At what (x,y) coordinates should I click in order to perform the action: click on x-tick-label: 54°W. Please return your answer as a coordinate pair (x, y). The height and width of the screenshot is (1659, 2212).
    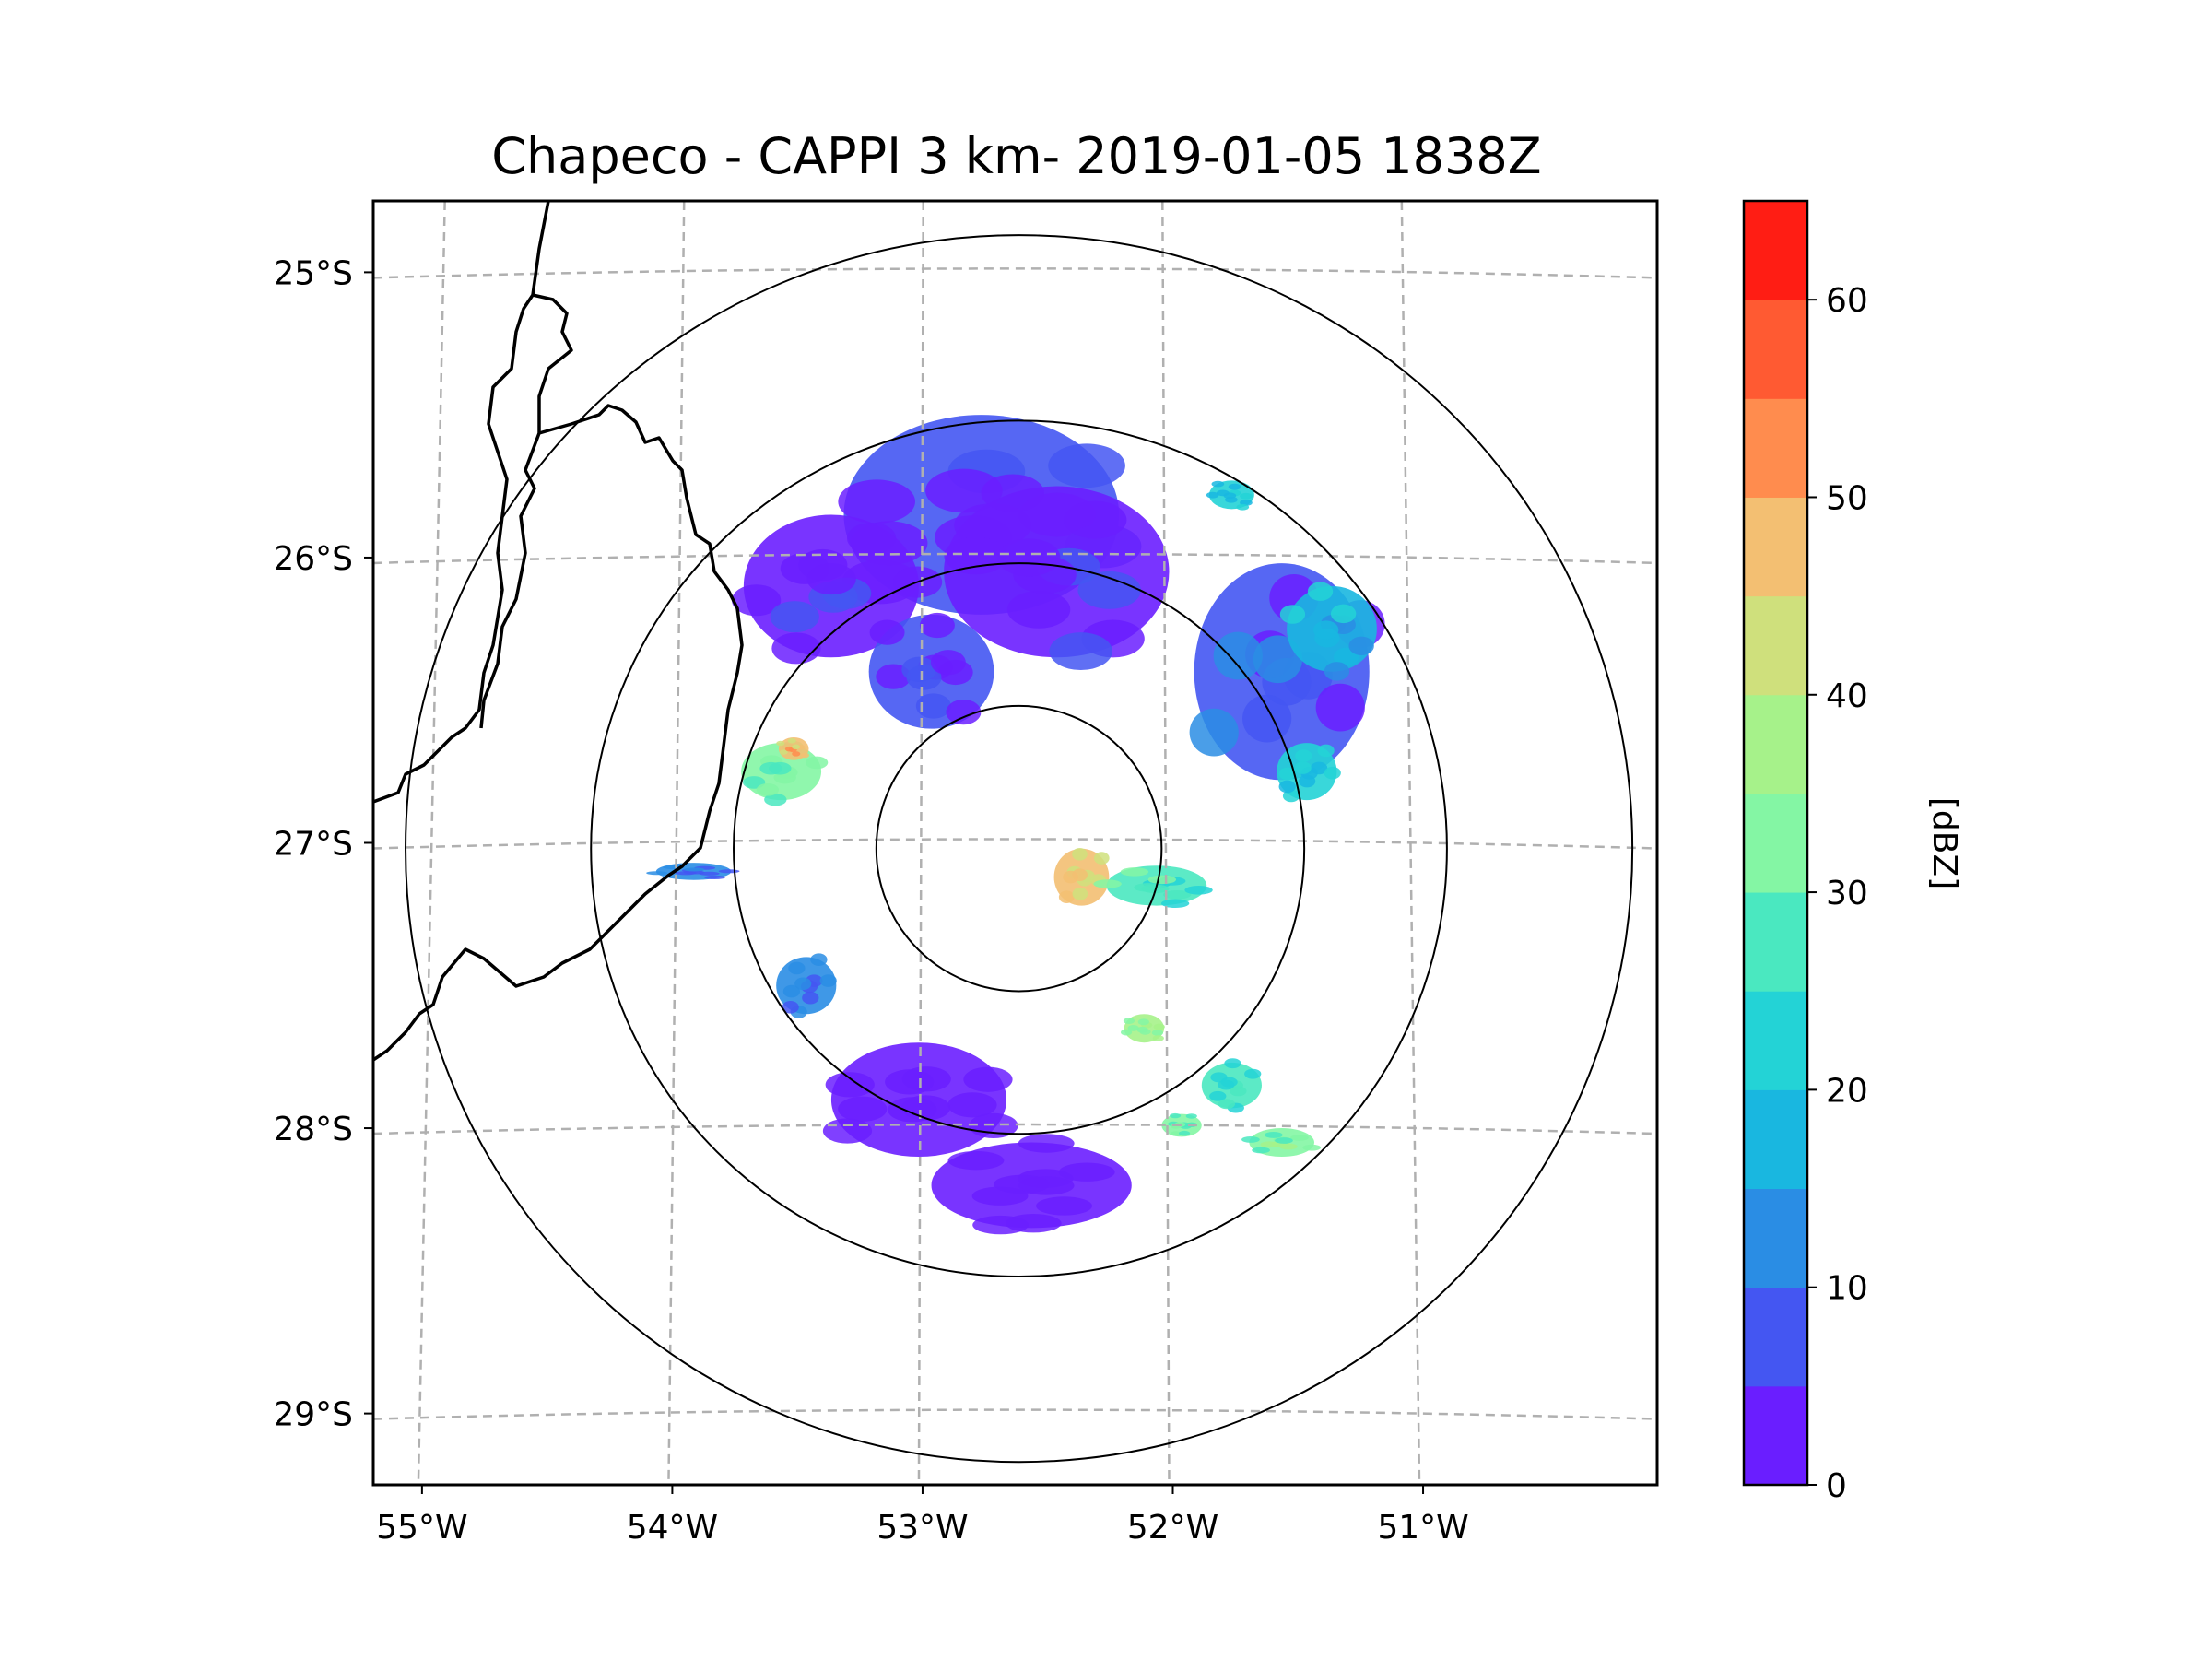
    Looking at the image, I should click on (672, 1528).